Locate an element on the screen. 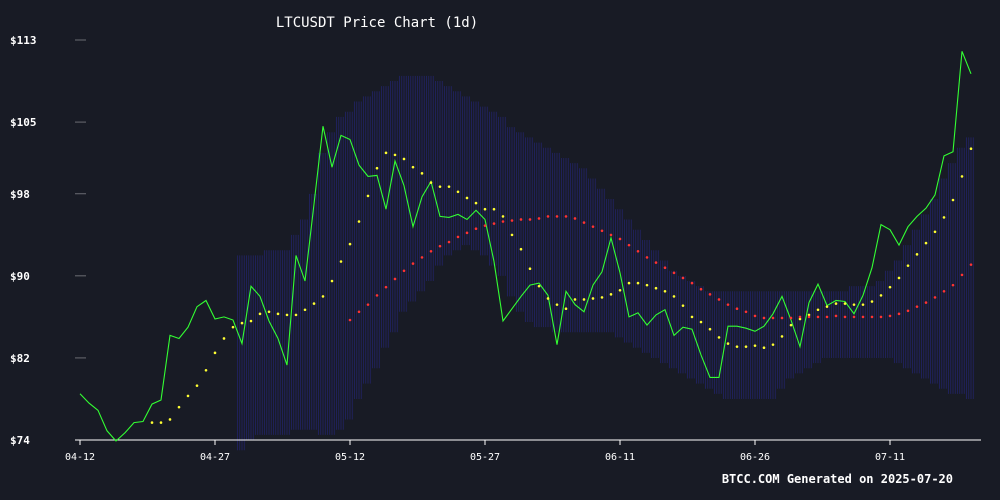 The image size is (1000, 500). x-tick-label: 04-27 is located at coordinates (215, 457).